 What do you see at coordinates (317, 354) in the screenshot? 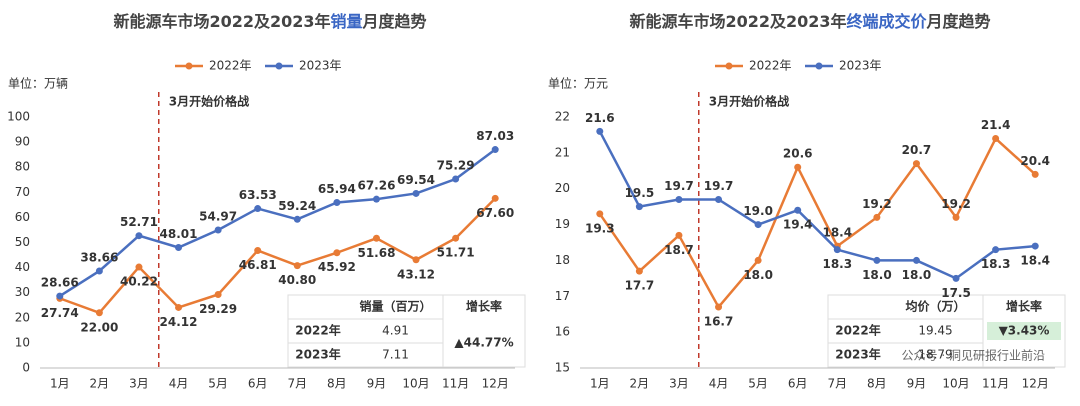
I see `table-row-label: 2023年` at bounding box center [317, 354].